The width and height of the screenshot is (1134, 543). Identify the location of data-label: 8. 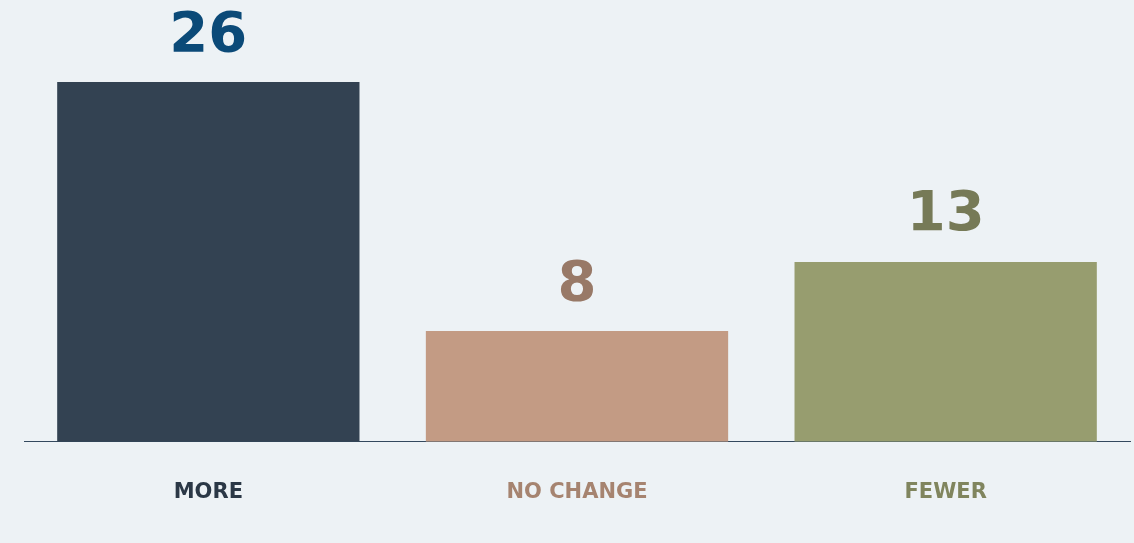
(577, 280).